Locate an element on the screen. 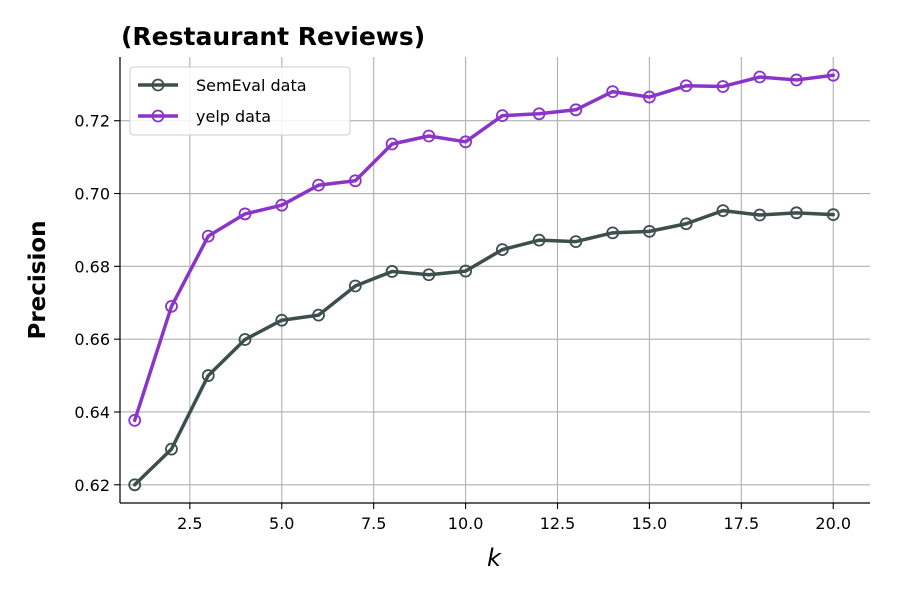 The image size is (900, 600). legend-label-yelp: yelp data is located at coordinates (233, 116).